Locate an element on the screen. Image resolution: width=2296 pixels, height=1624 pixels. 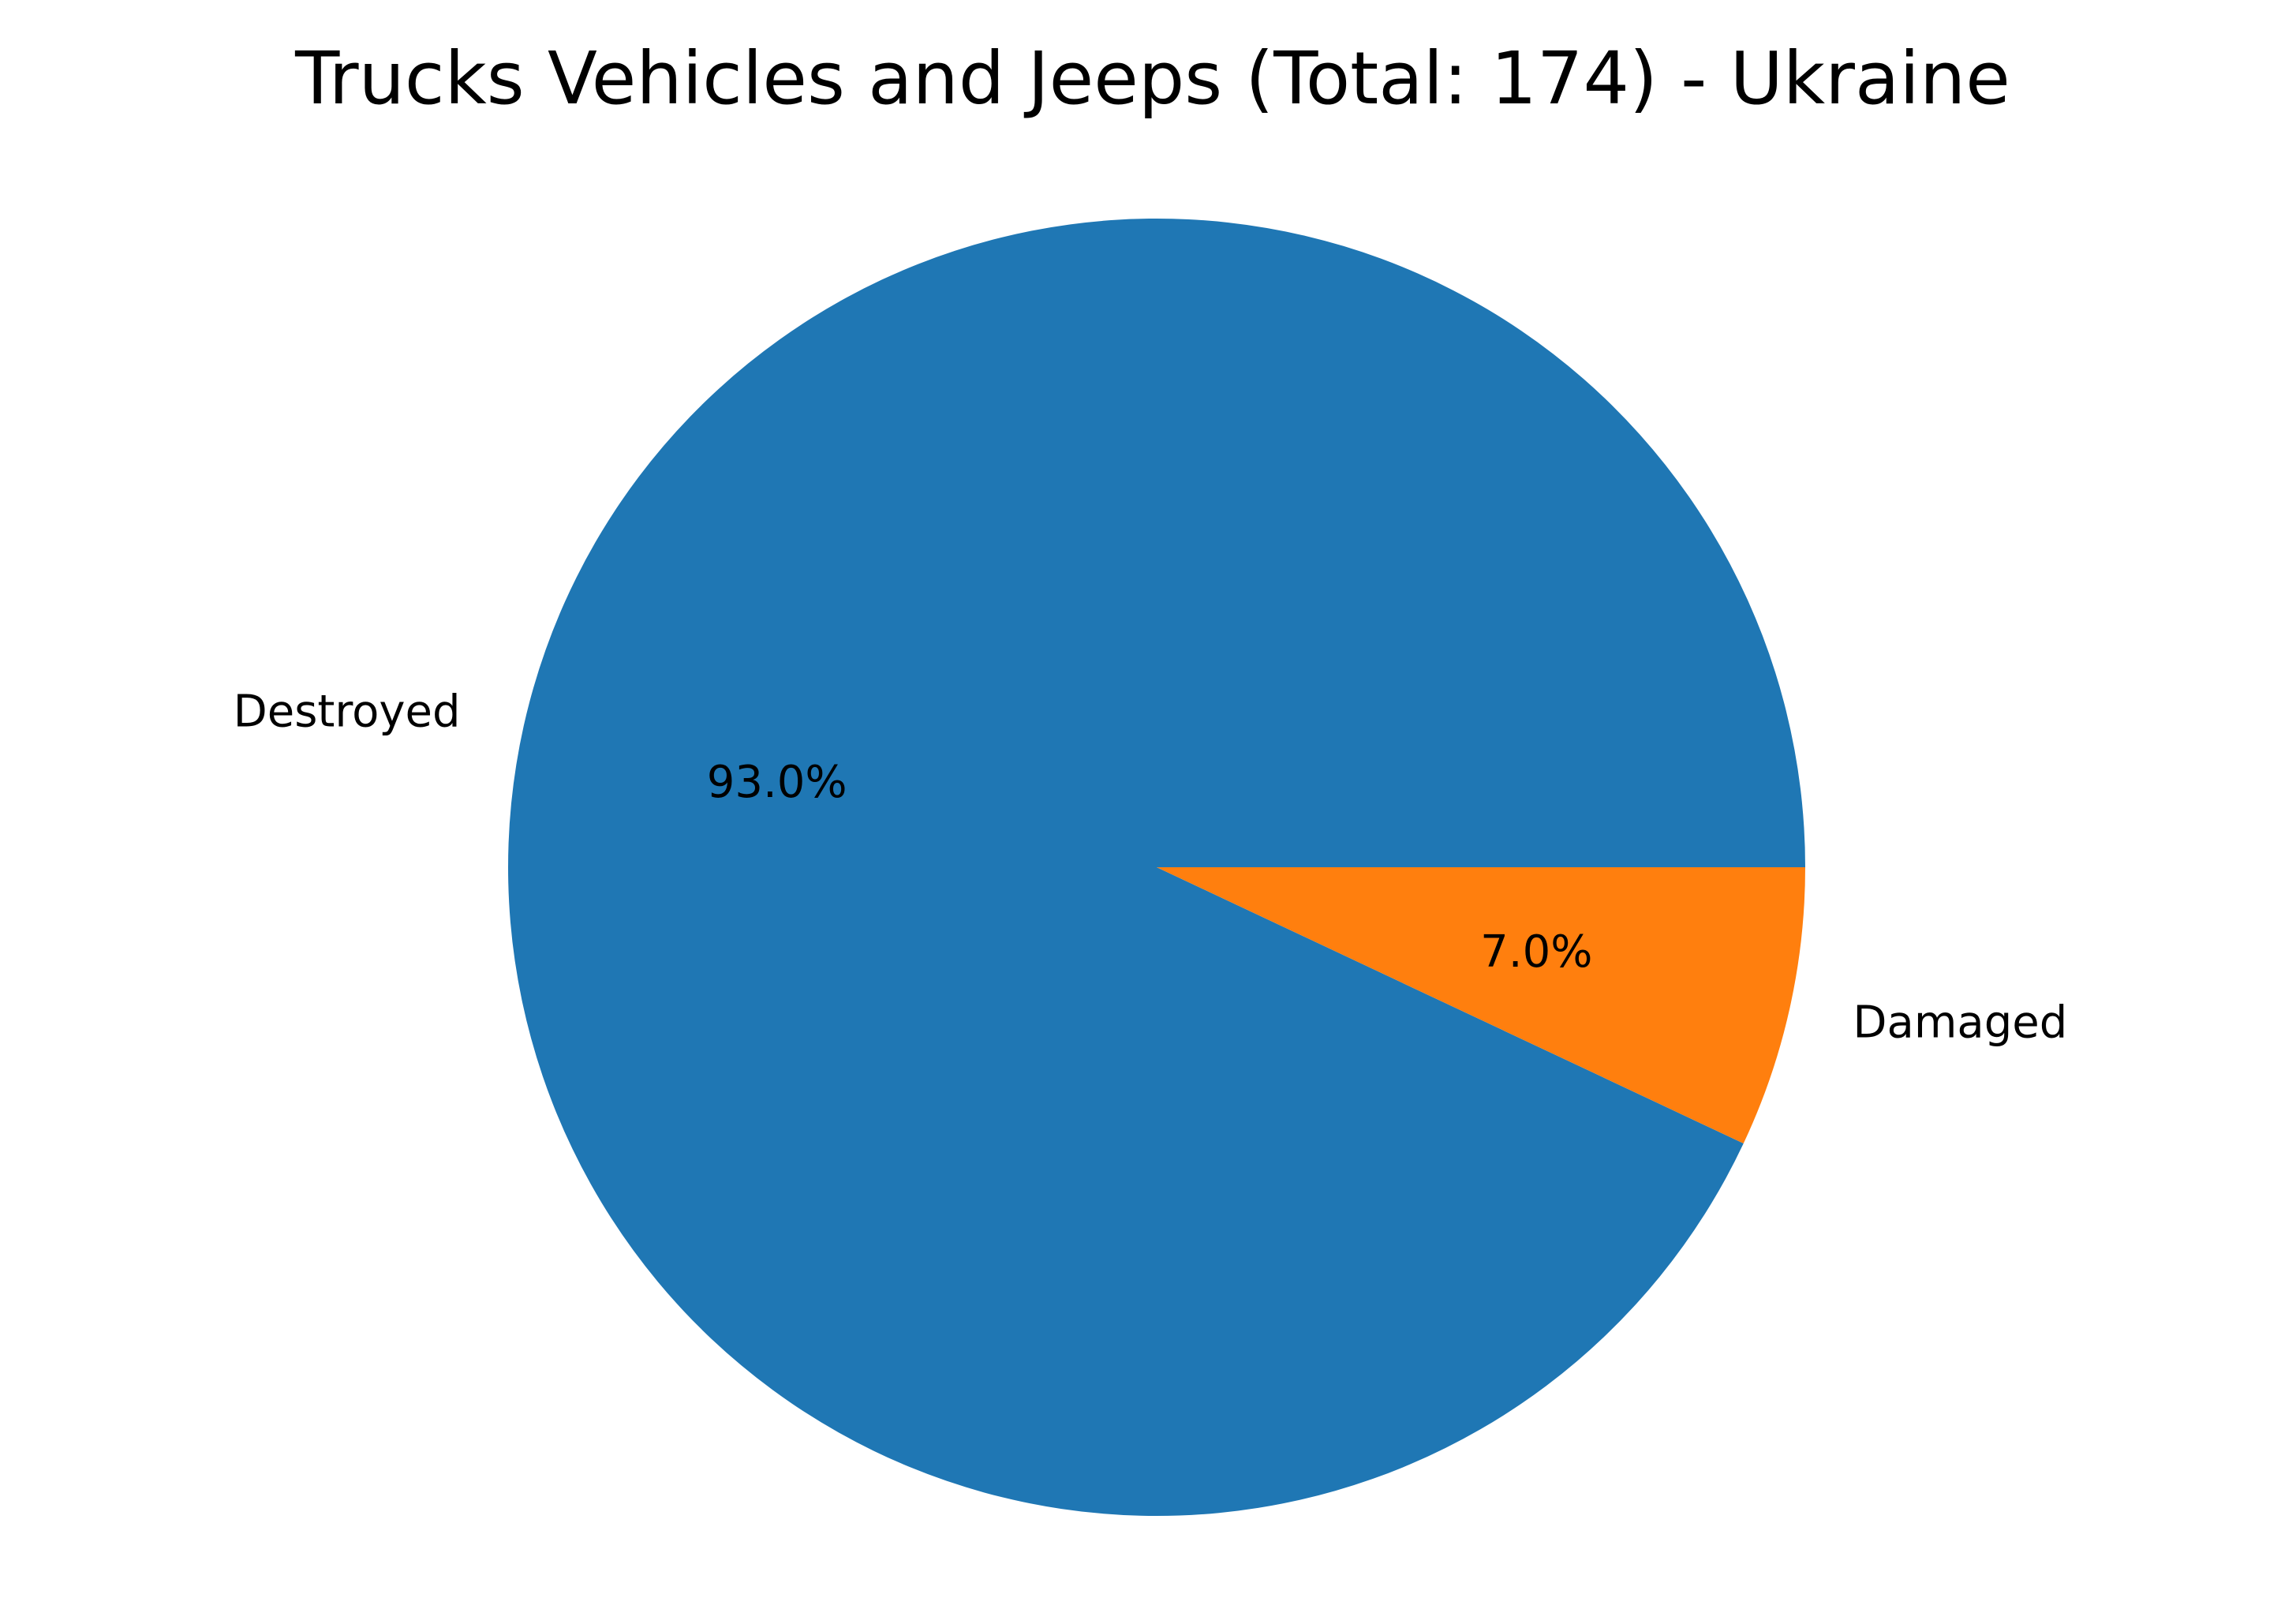
slice-label-destroyed: Destroyed is located at coordinates (347, 711).